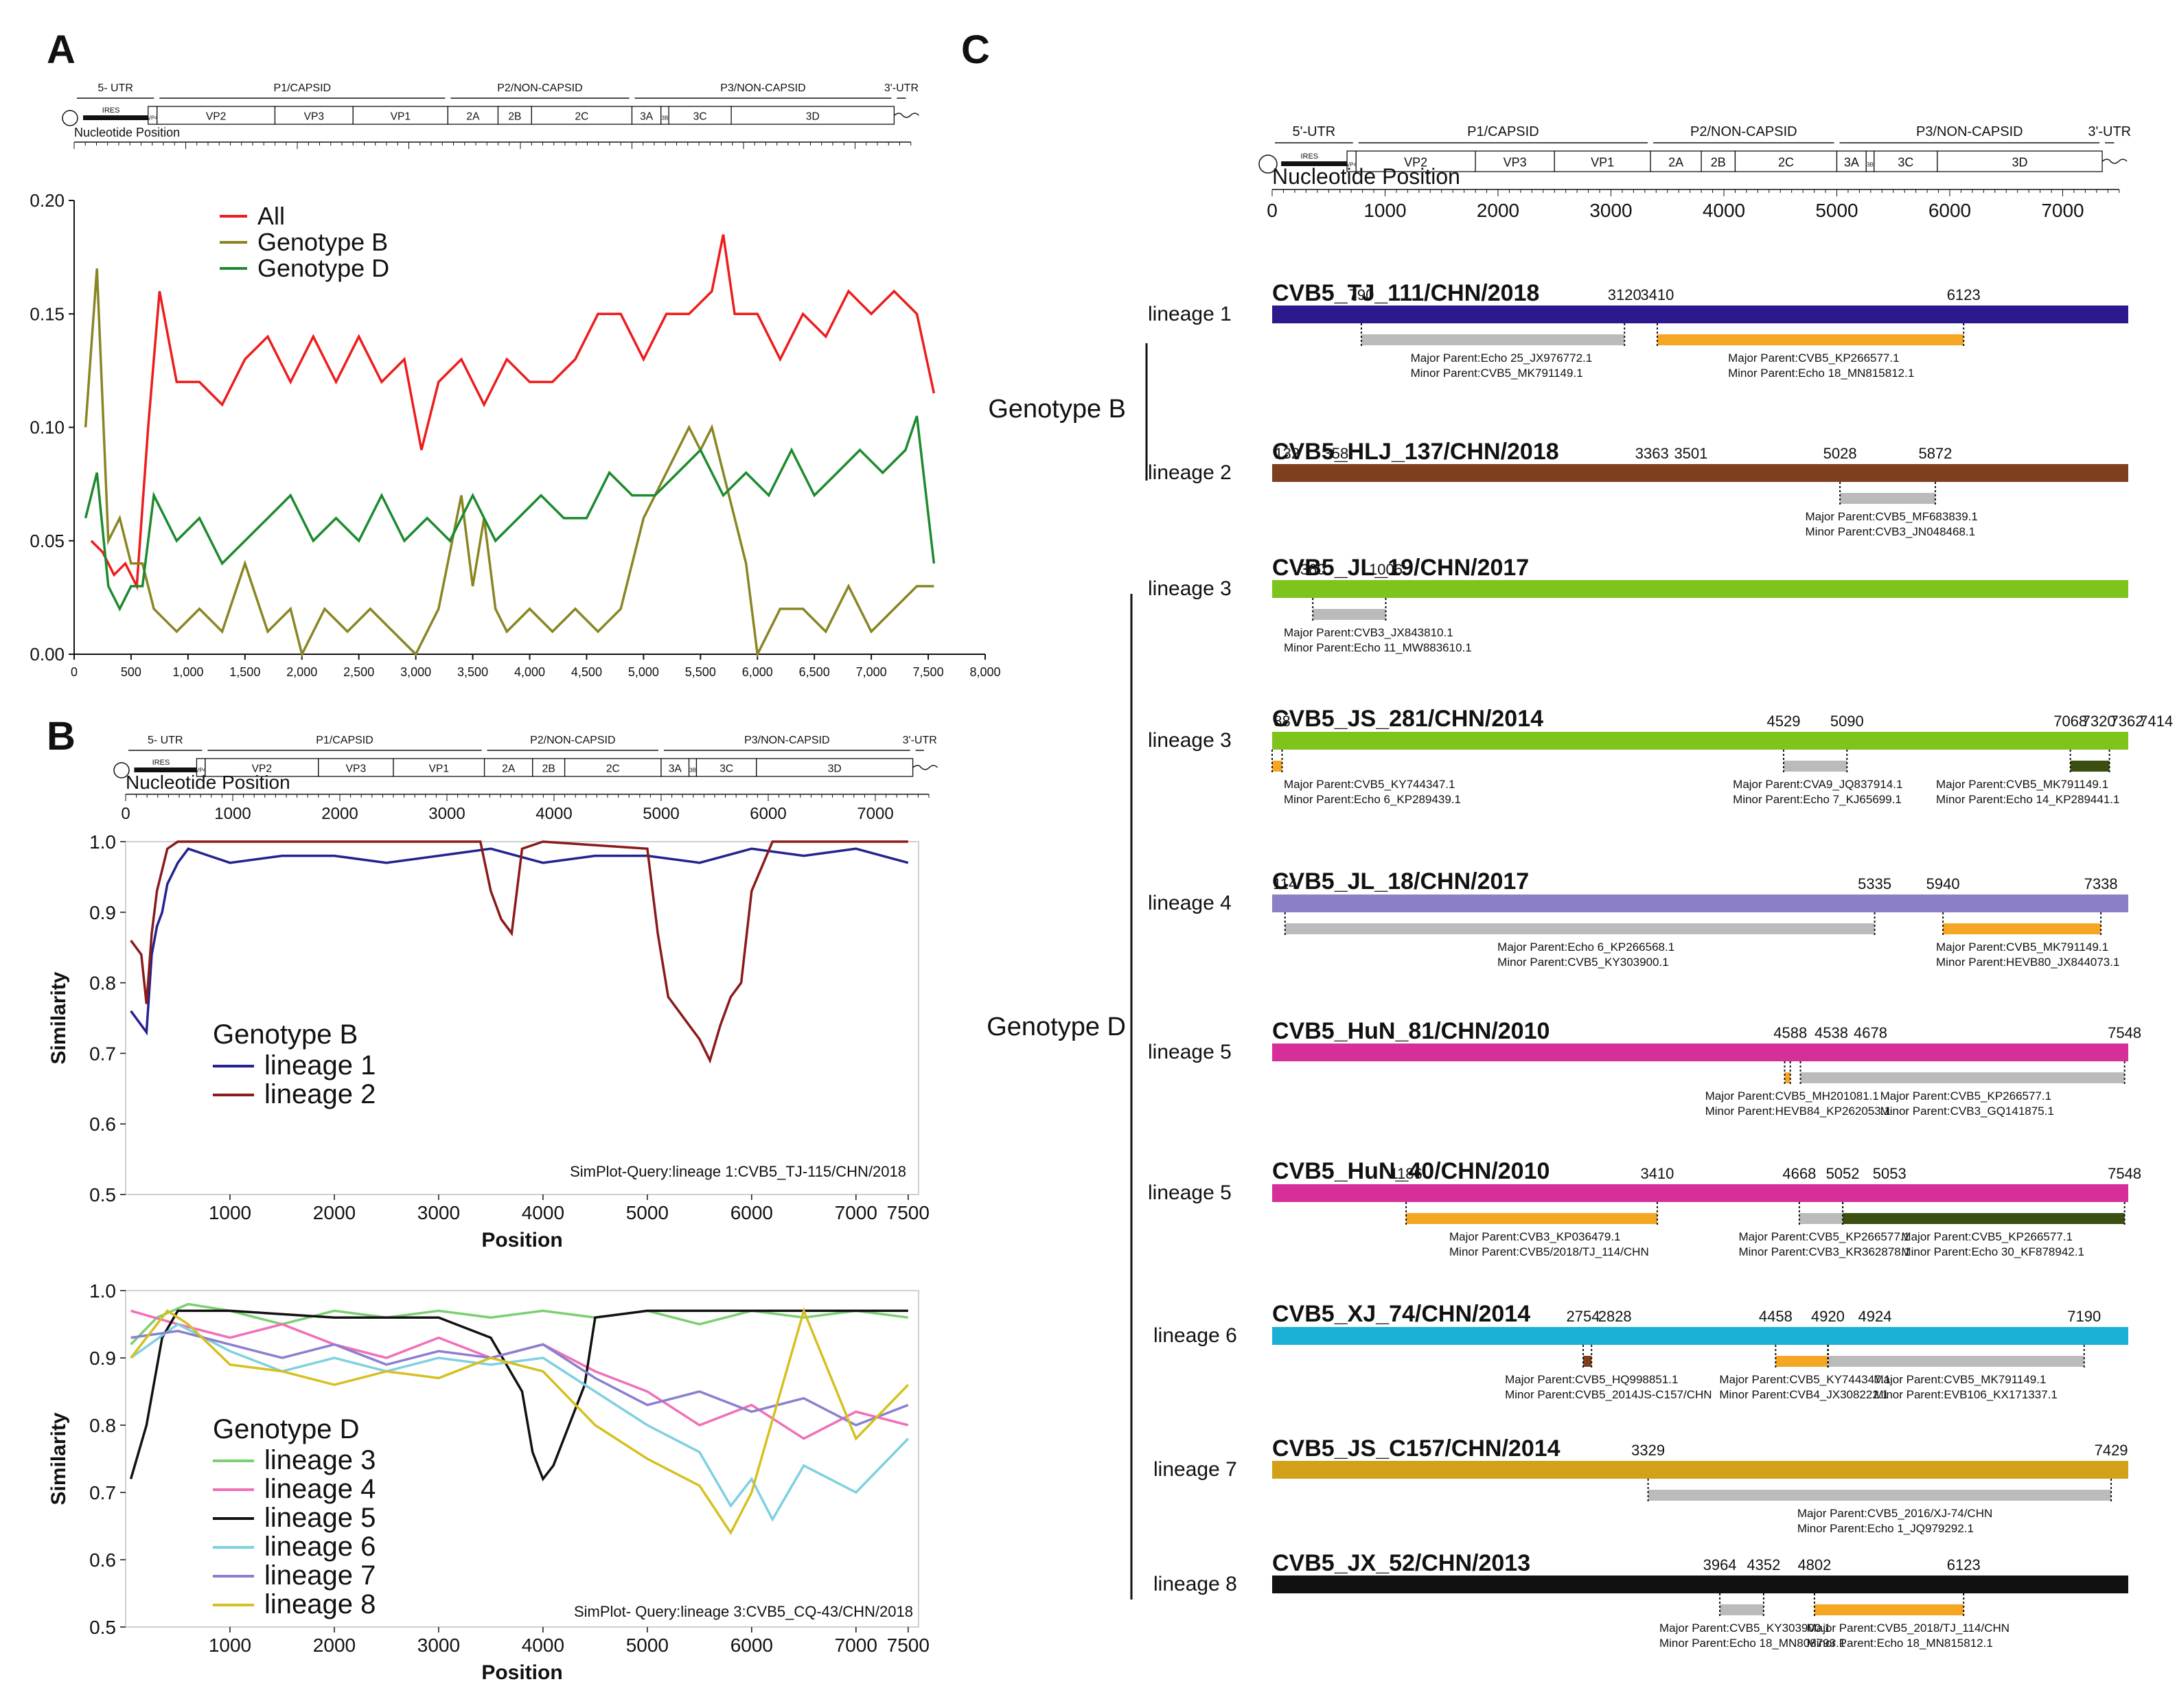 The width and height of the screenshot is (2177, 1708). What do you see at coordinates (1190, 903) in the screenshot?
I see `lineage-label: lineage 4` at bounding box center [1190, 903].